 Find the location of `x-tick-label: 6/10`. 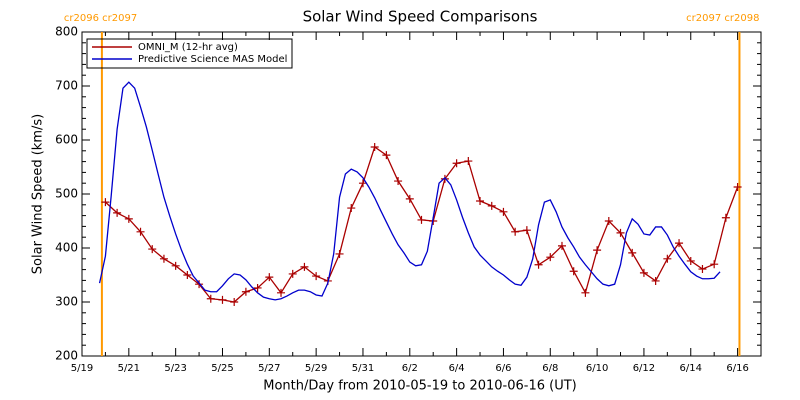

x-tick-label: 6/10 is located at coordinates (597, 368).